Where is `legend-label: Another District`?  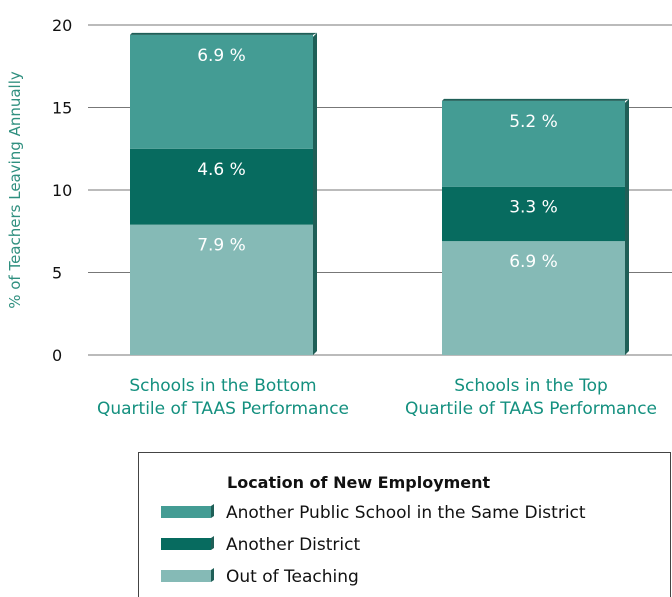 legend-label: Another District is located at coordinates (293, 545).